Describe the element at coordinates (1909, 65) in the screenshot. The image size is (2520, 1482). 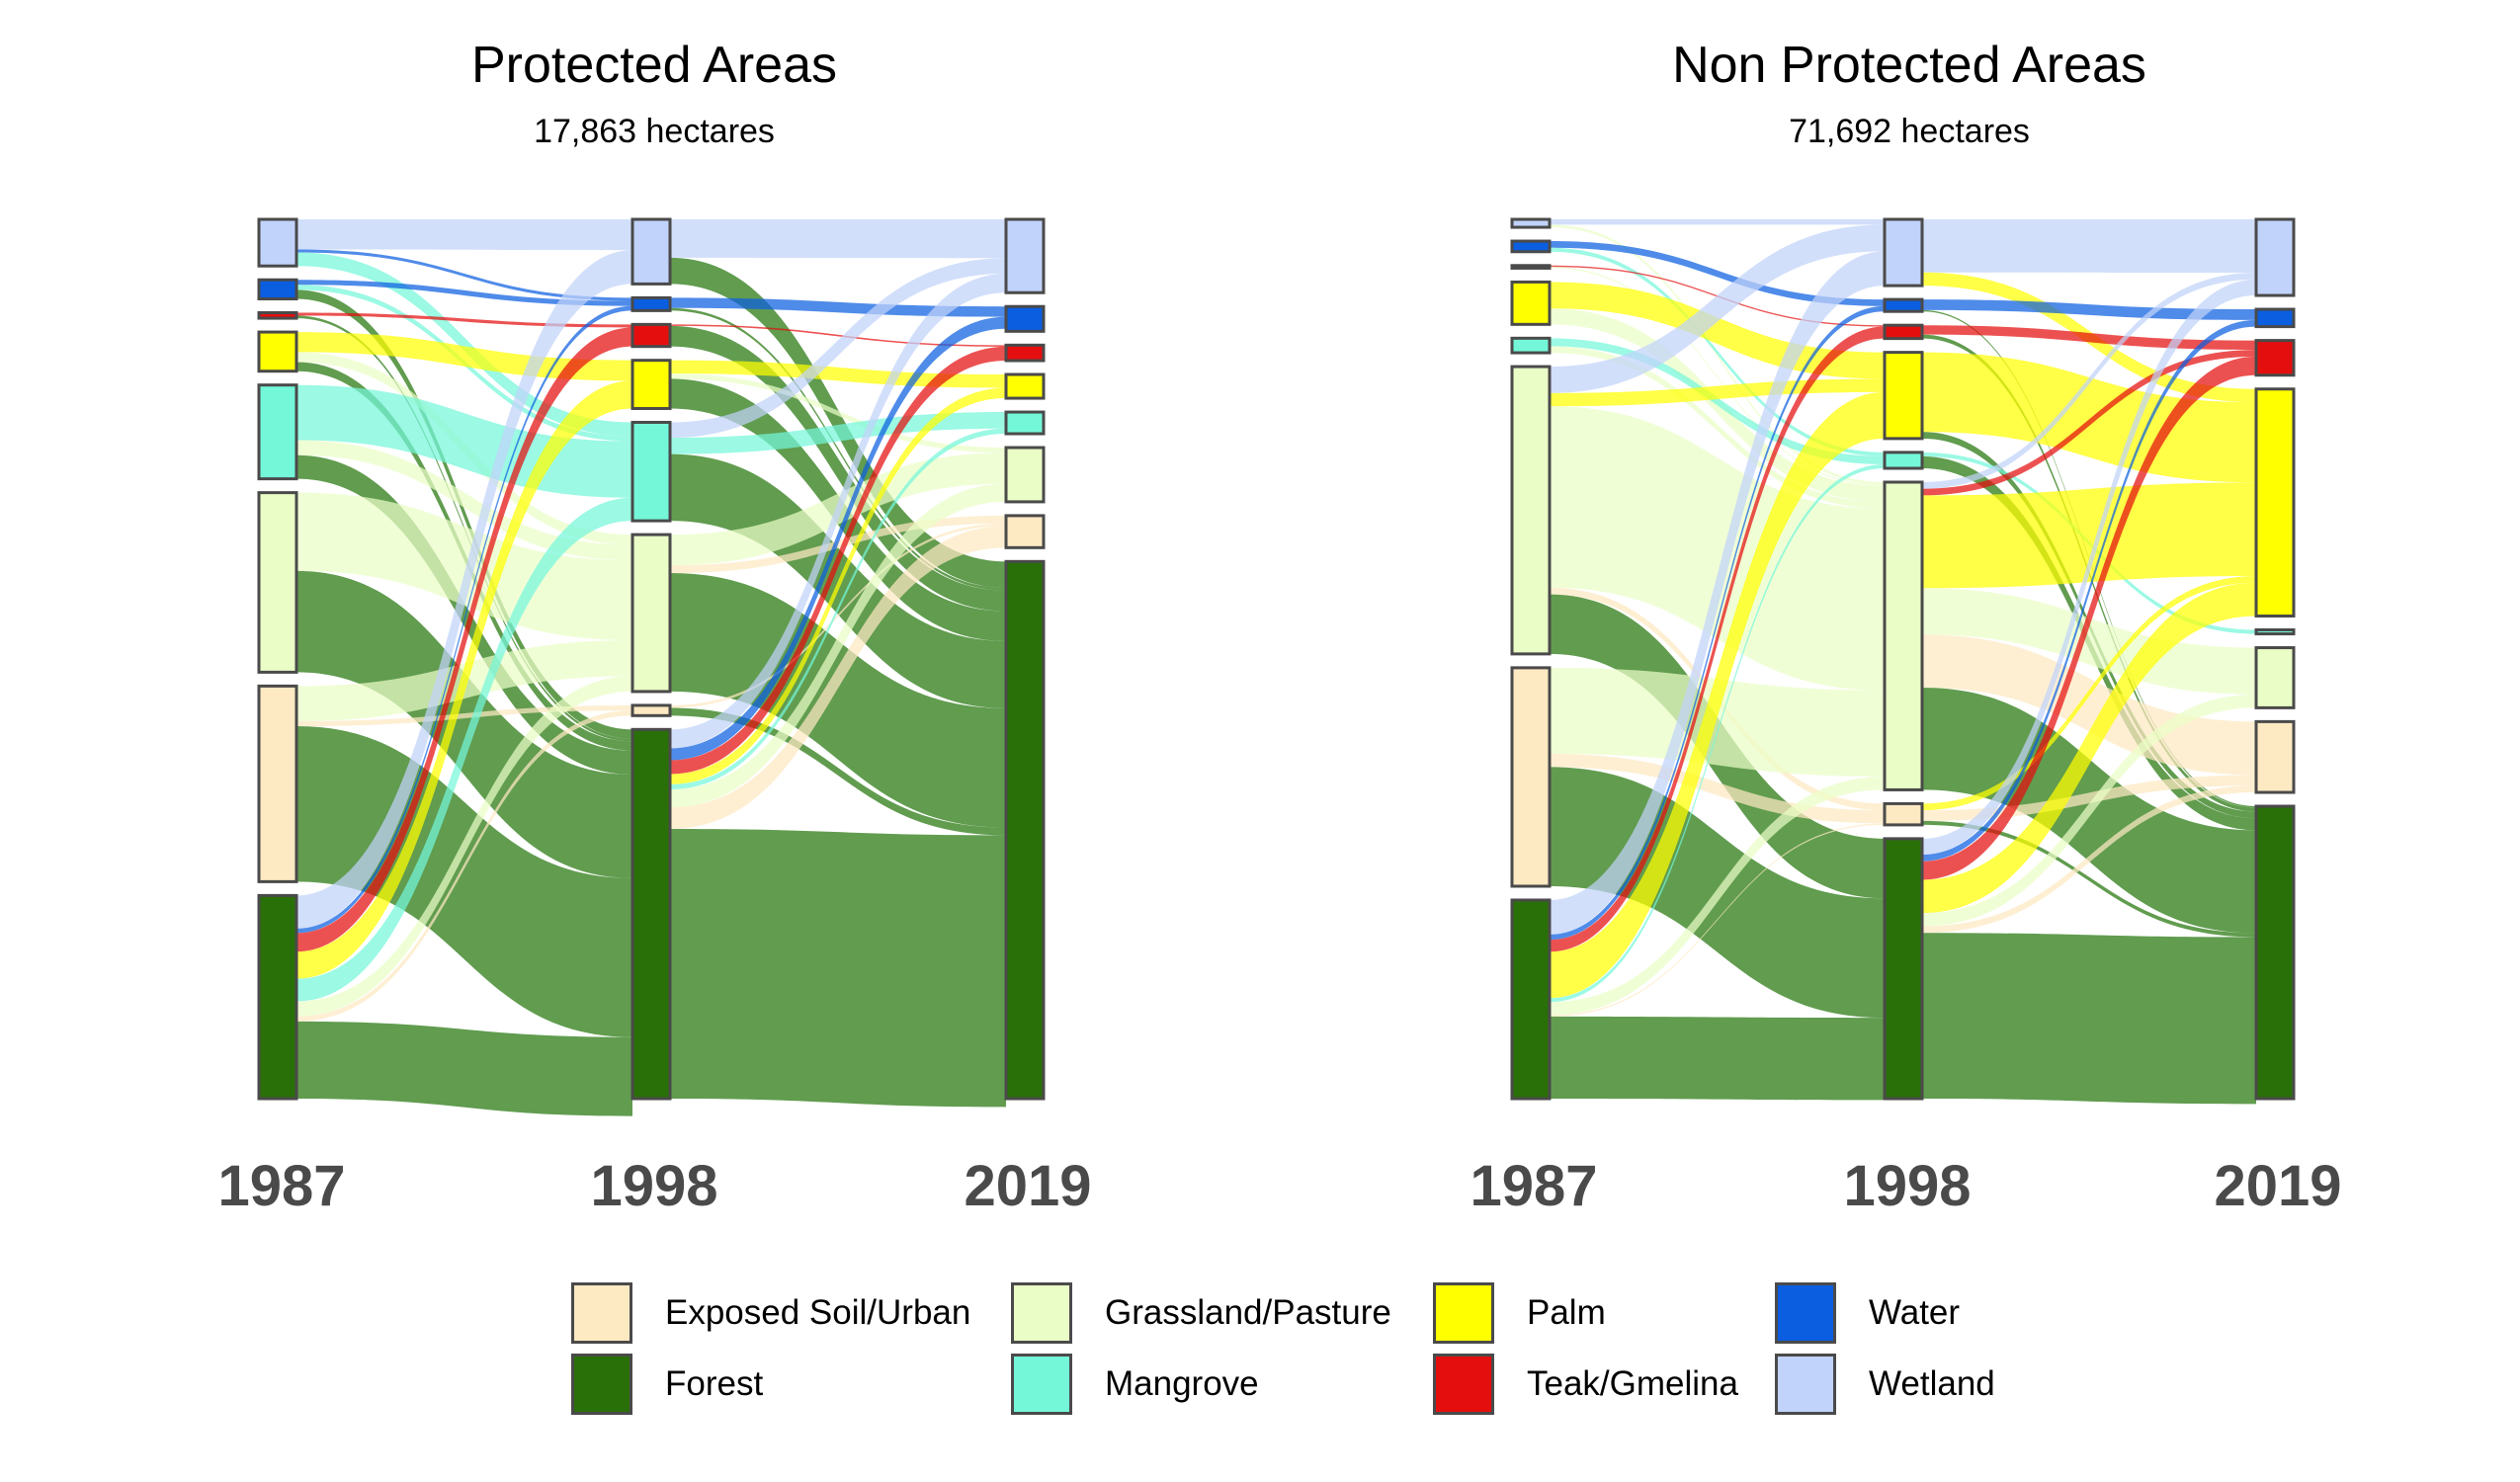
I see `panel-title-nonprotected: Non Protected Areas` at that location.